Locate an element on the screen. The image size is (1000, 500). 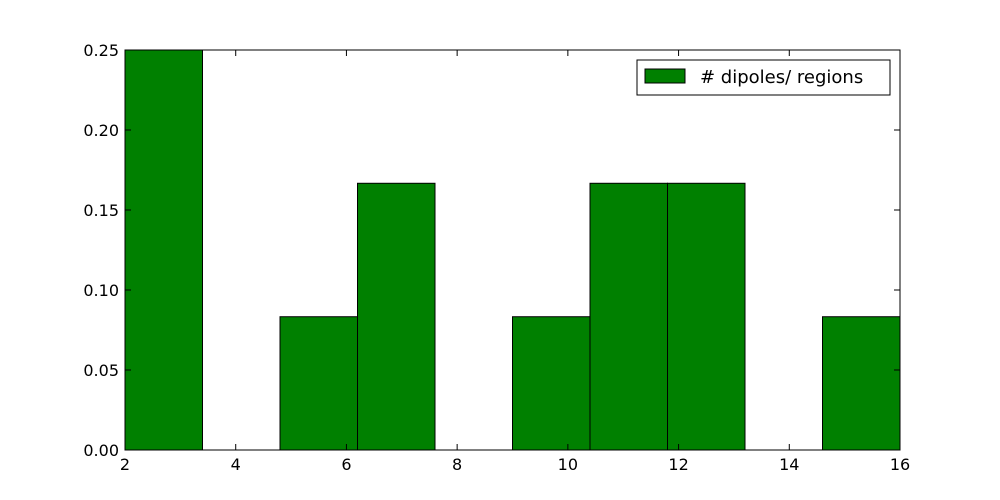
y-tick-label: 0.20 is located at coordinates (101, 130).